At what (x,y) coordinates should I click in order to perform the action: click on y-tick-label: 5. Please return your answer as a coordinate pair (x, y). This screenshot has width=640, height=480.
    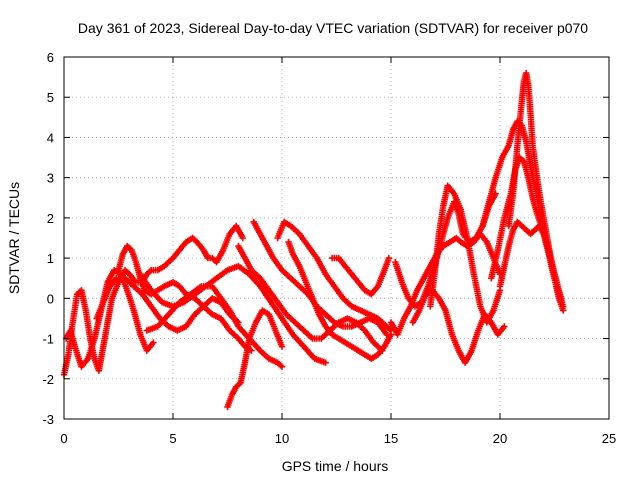
    Looking at the image, I should click on (50, 97).